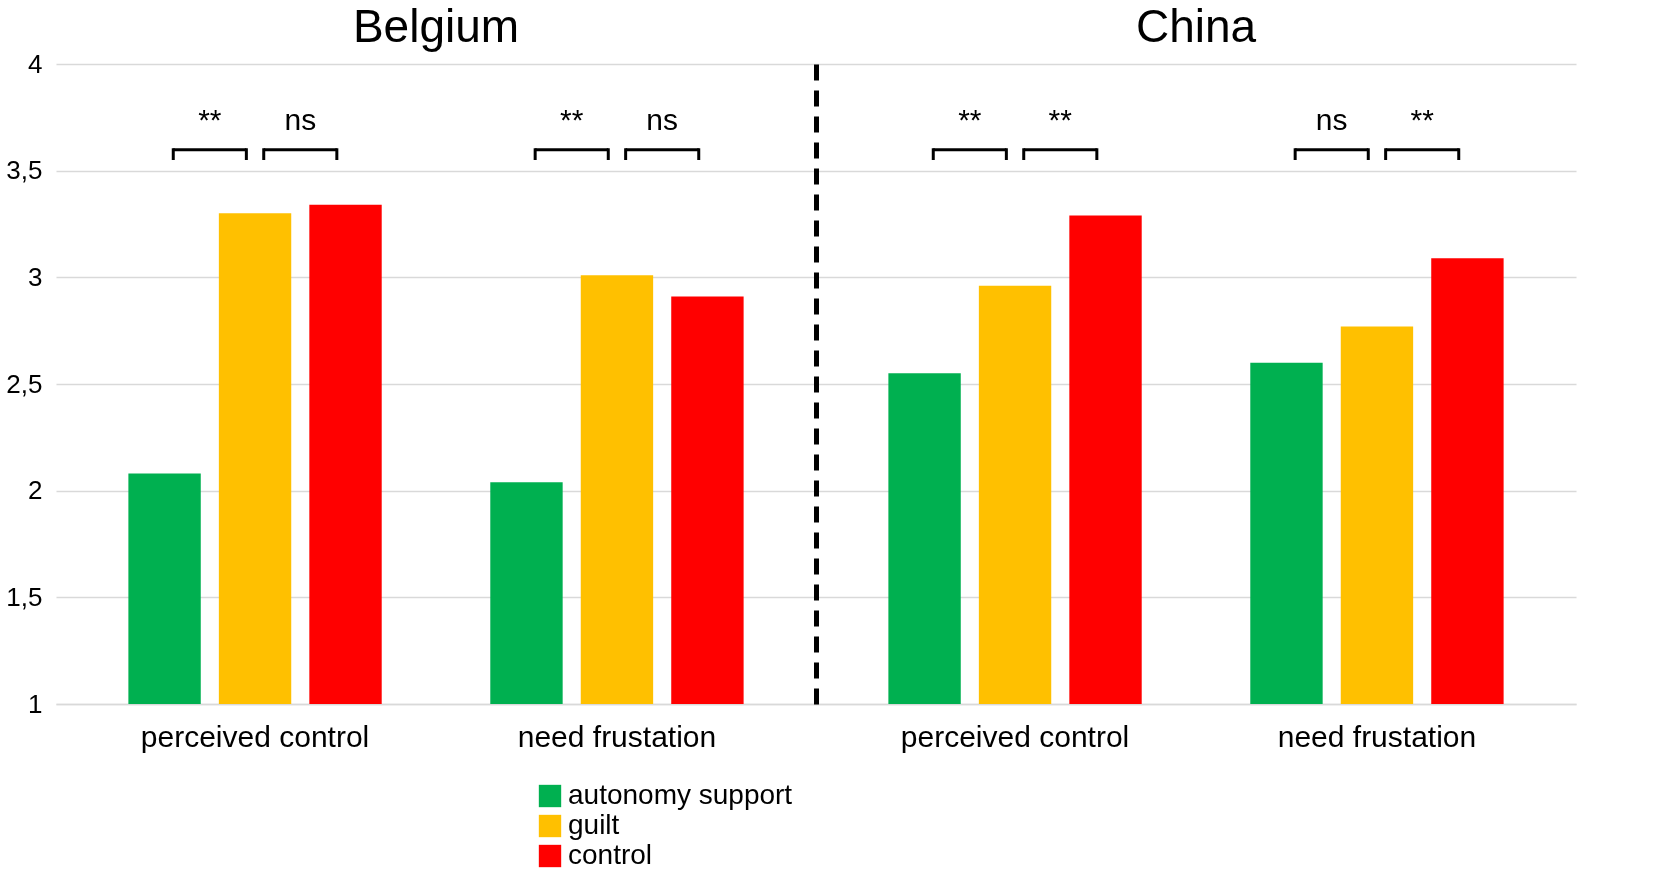  I want to click on y-tick-label: 4, so click(35, 63).